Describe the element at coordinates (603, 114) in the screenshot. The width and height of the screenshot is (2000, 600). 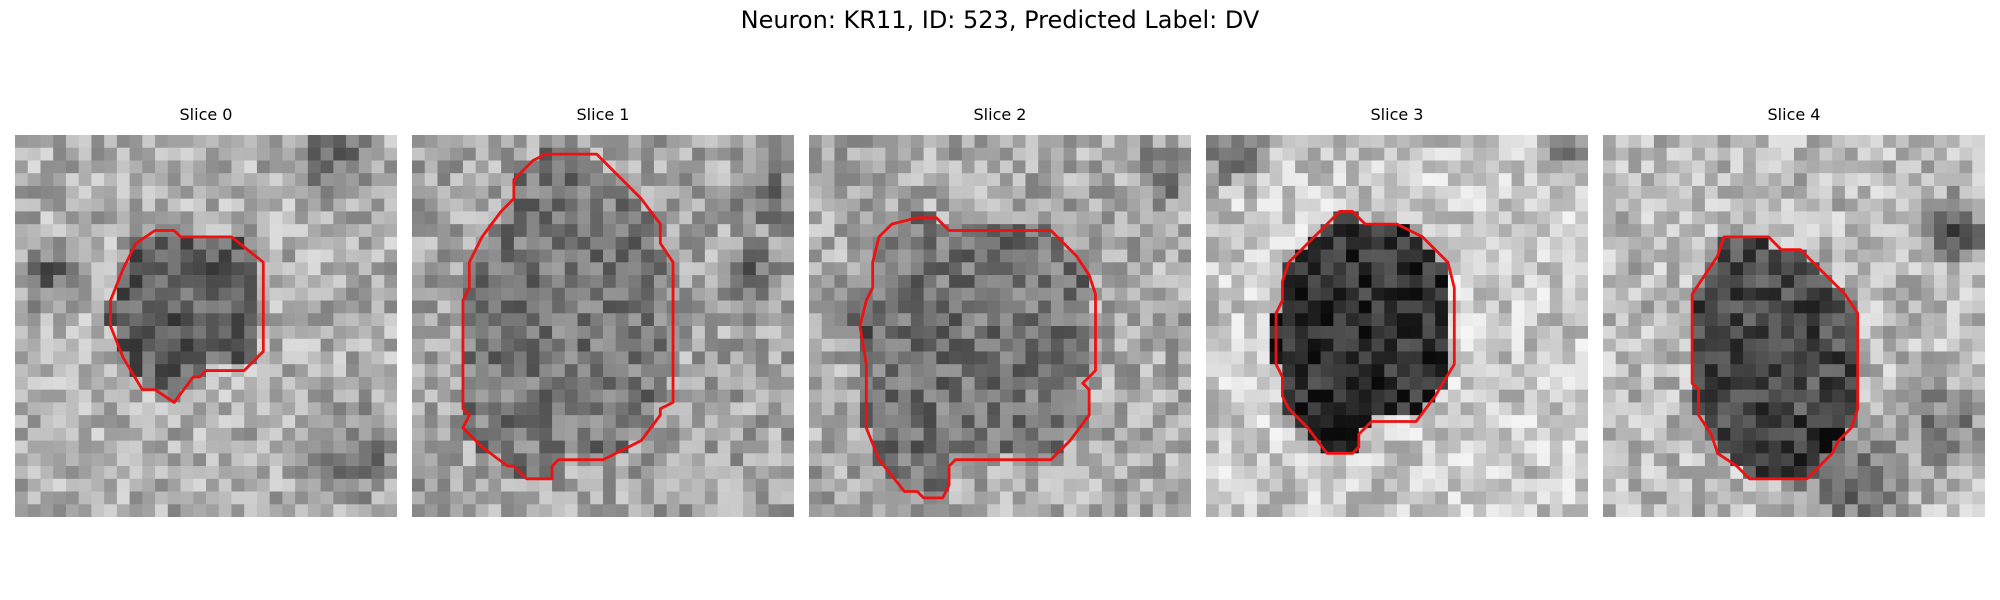
I see `slice-title-1: Slice 1` at that location.